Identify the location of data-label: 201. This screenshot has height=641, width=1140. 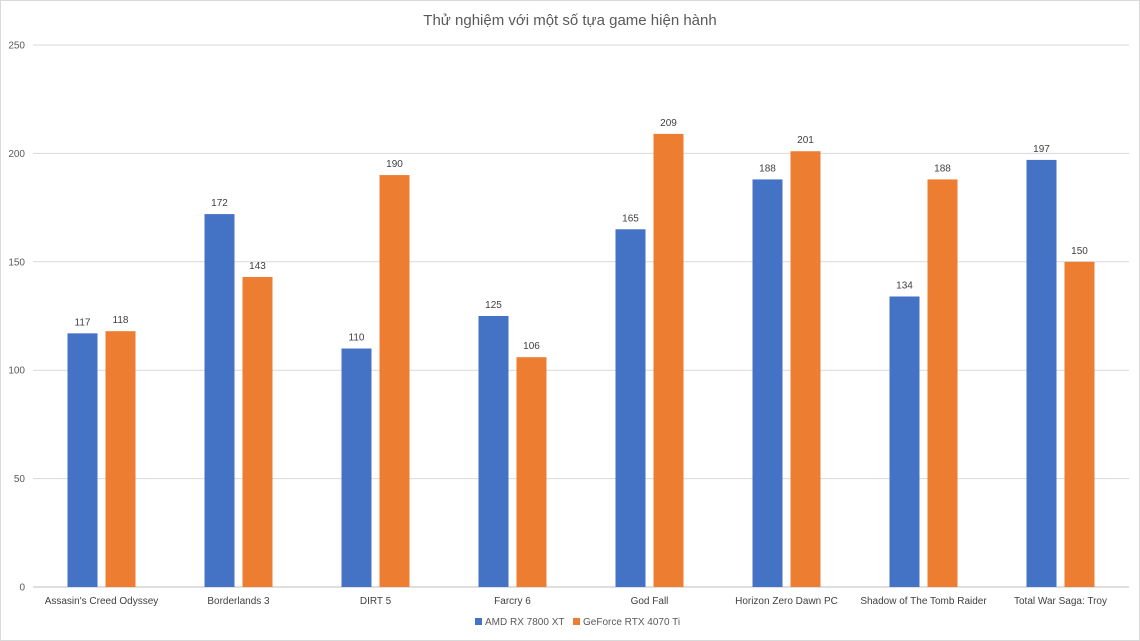
(805, 140).